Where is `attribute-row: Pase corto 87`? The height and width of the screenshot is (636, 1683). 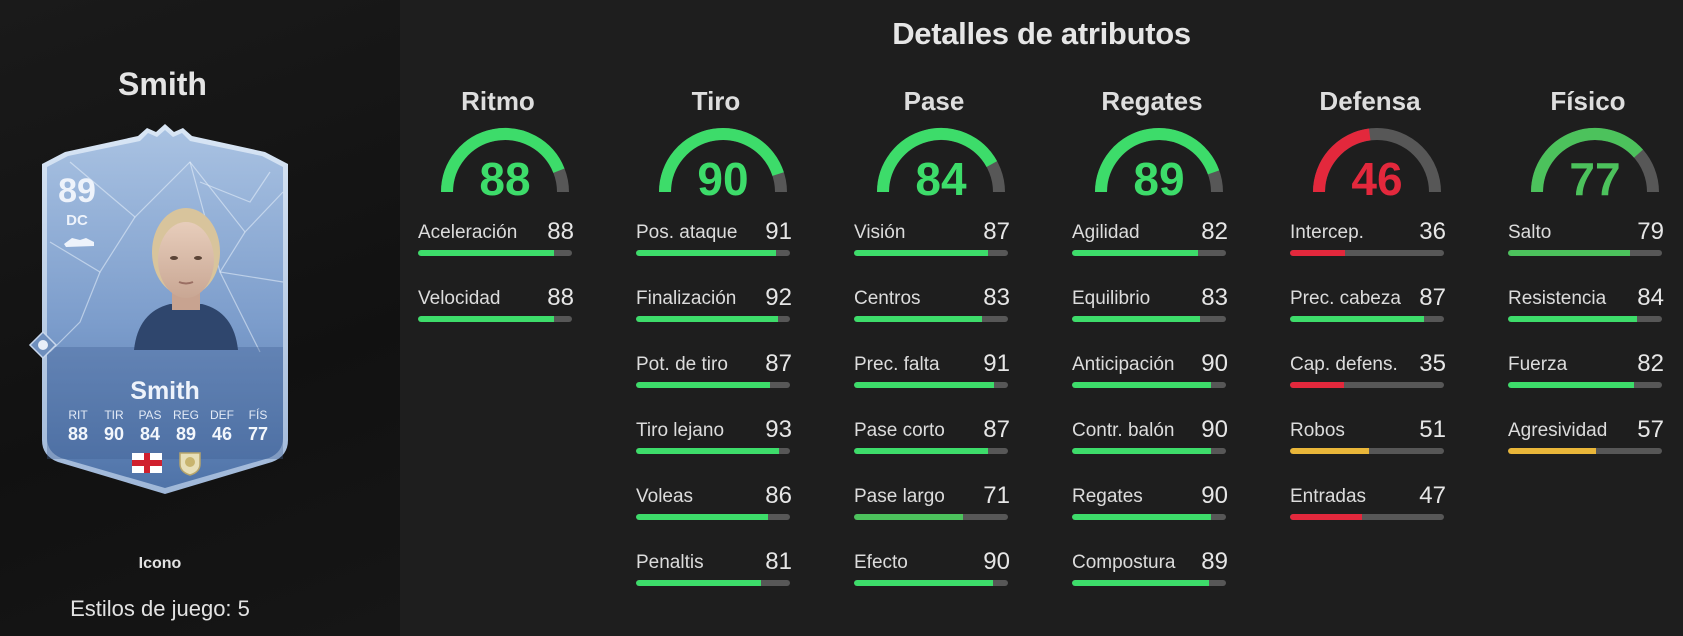
attribute-row: Pase corto 87 is located at coordinates (934, 451).